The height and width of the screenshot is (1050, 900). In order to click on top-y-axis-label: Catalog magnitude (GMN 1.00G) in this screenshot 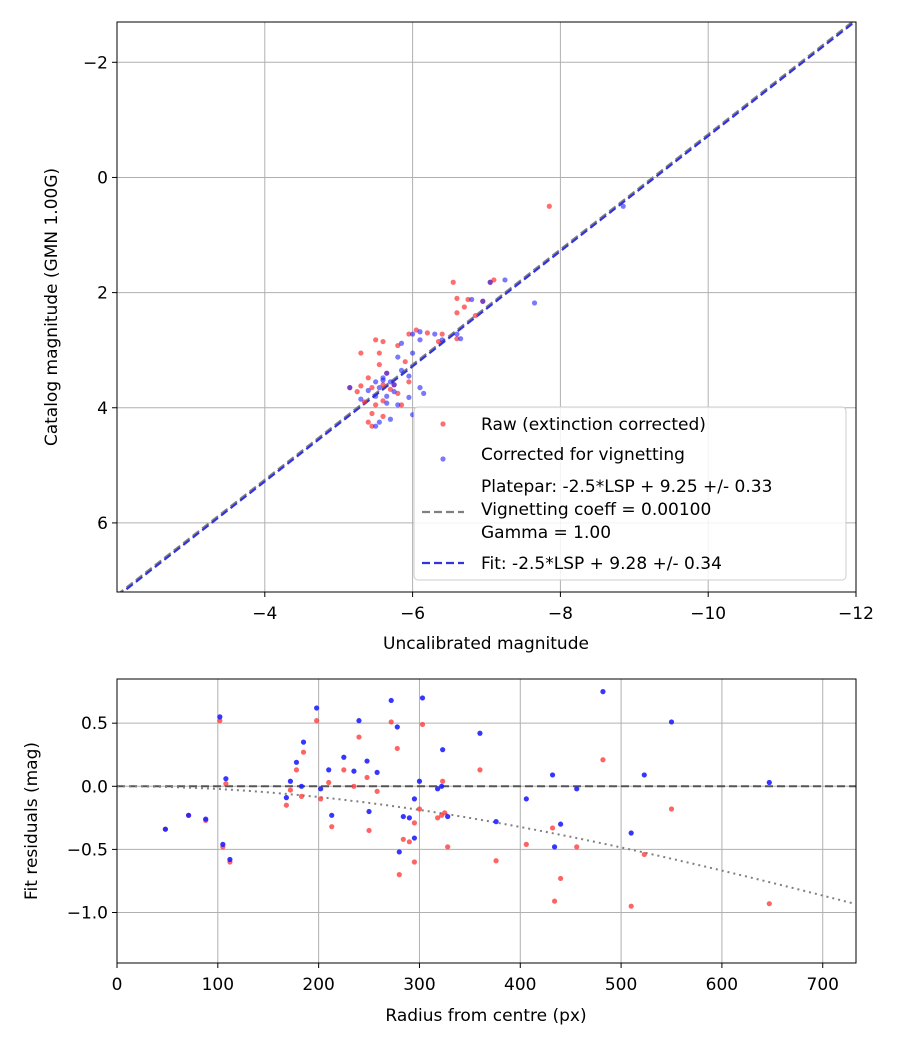, I will do `click(52, 307)`.